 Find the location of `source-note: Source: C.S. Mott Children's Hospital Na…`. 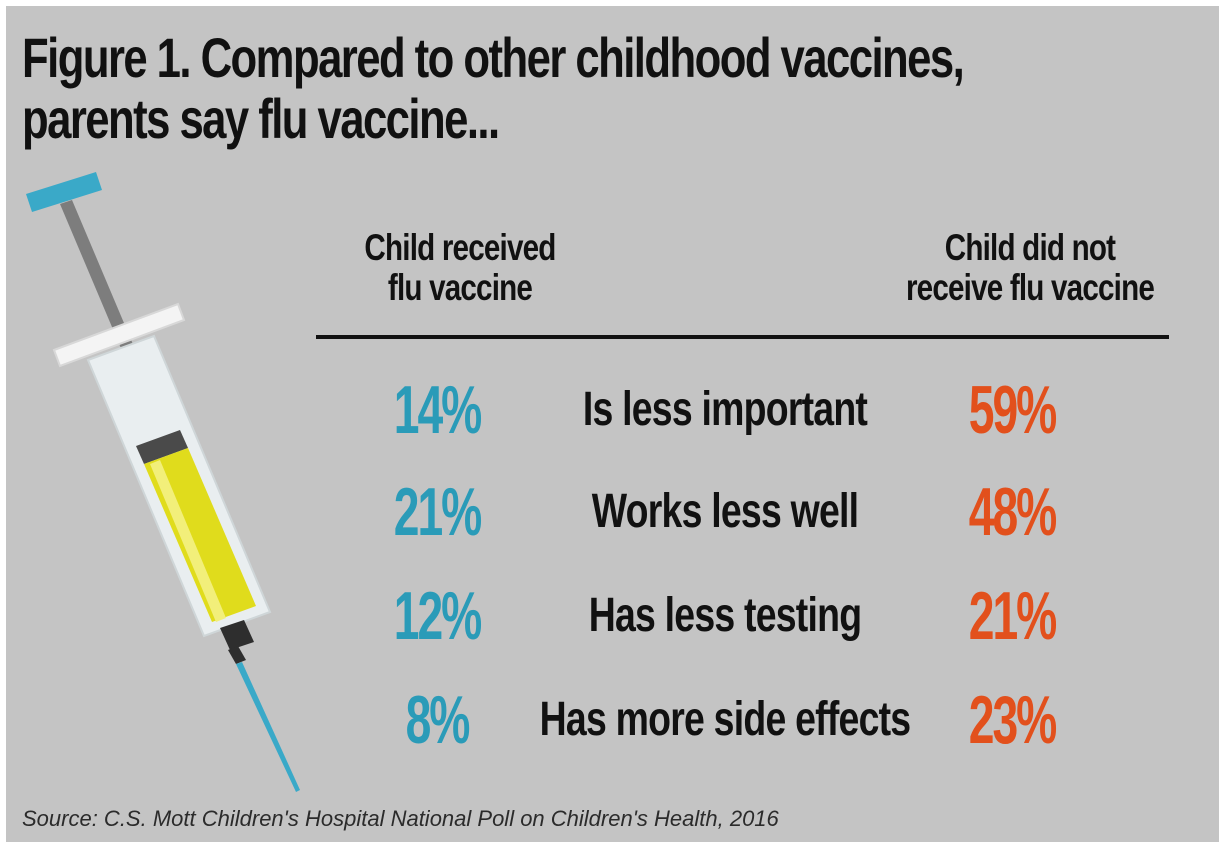

source-note: Source: C.S. Mott Children's Hospital Na… is located at coordinates (400, 818).